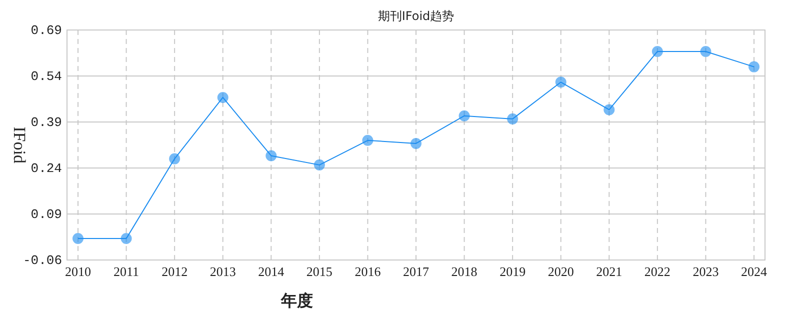 The height and width of the screenshot is (330, 790). Describe the element at coordinates (416, 271) in the screenshot. I see `x-tick-label: 2017` at that location.